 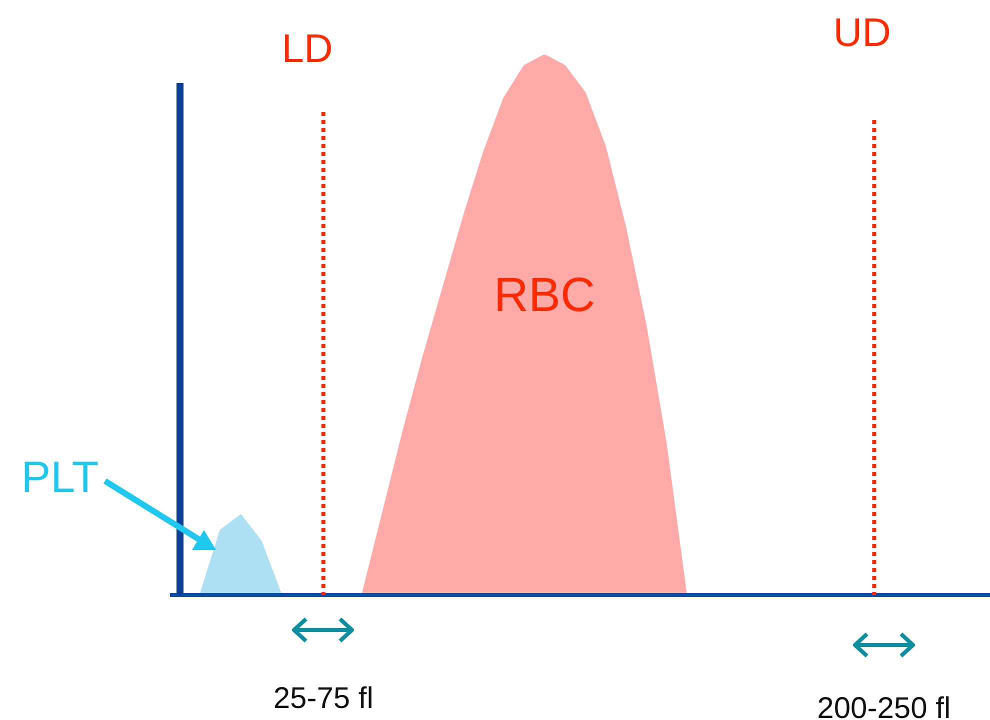 I want to click on text: PLT, so click(x=60, y=477).